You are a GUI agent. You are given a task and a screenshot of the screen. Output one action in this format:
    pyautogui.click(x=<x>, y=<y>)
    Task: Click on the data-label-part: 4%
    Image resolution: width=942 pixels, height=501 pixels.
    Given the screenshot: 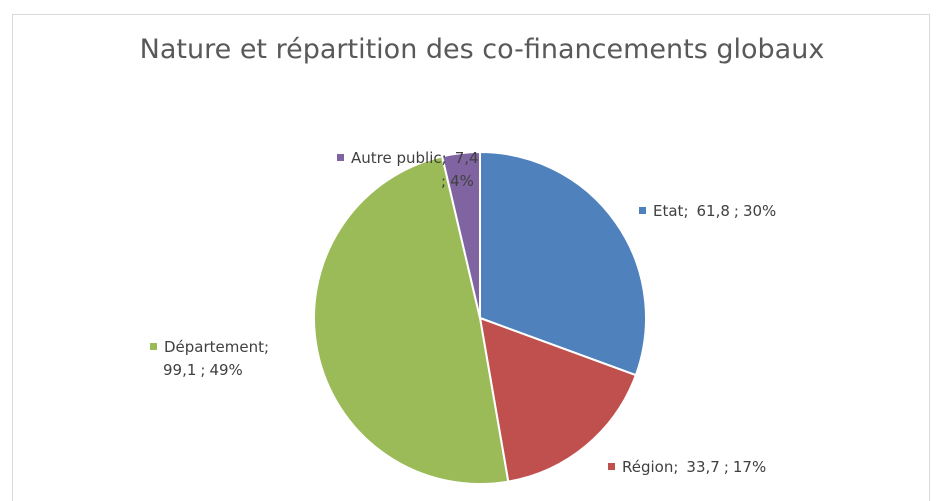 What is the action you would take?
    pyautogui.click(x=462, y=181)
    